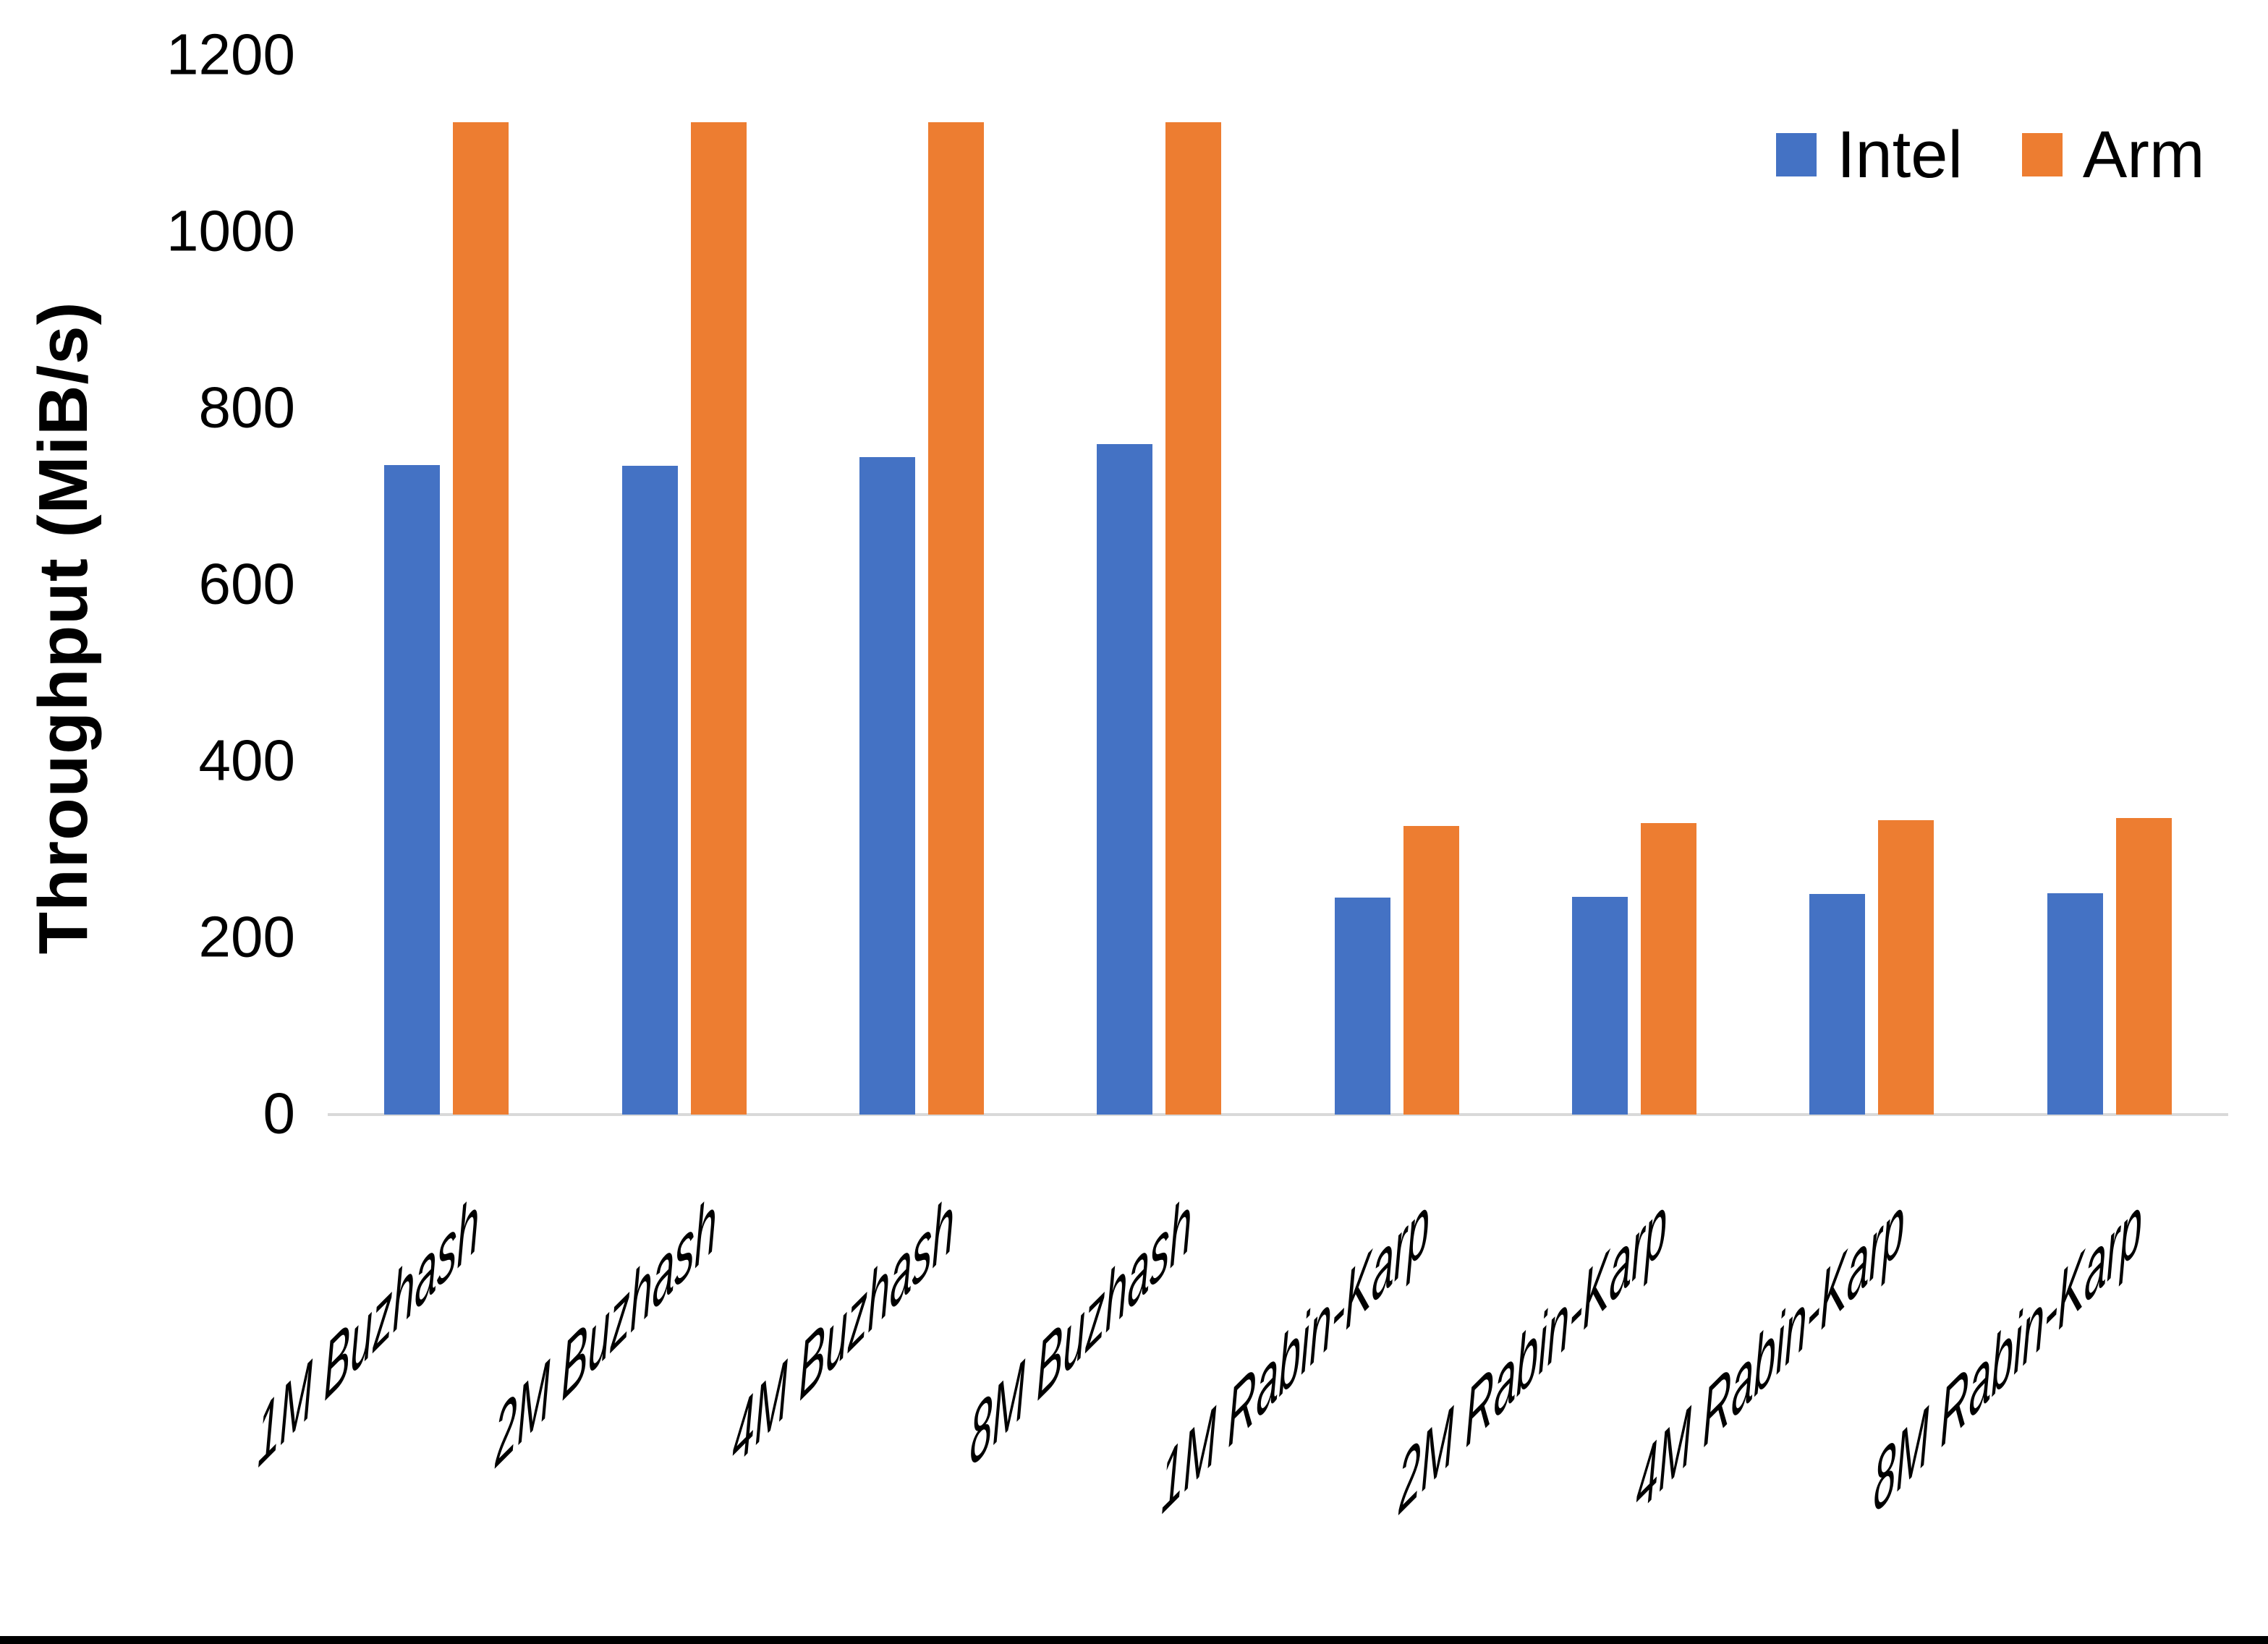  What do you see at coordinates (718, 618) in the screenshot?
I see `bar-arm-2m-buzhash` at bounding box center [718, 618].